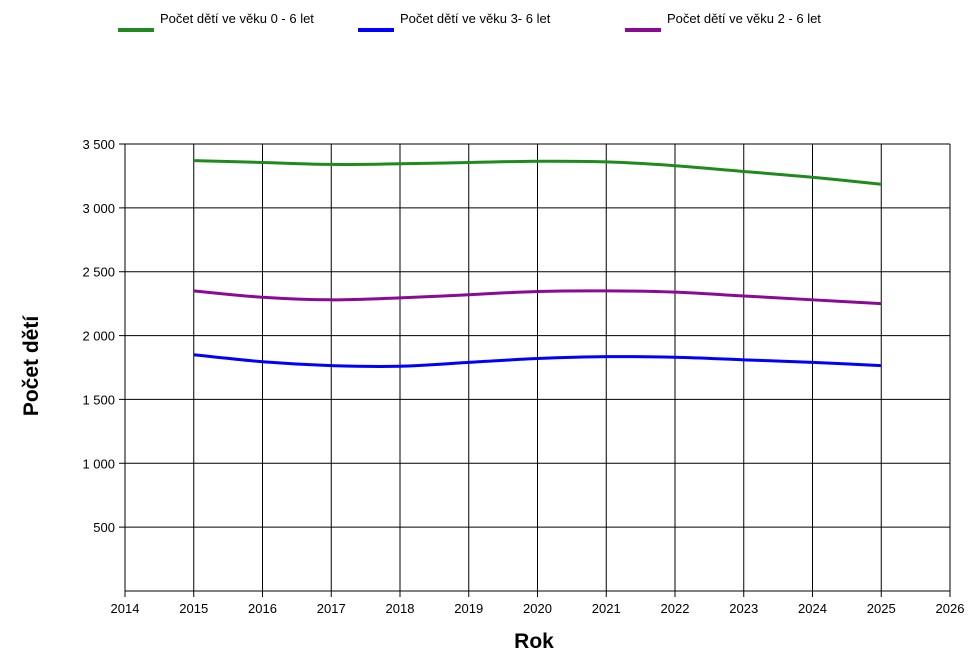 The image size is (970, 656). I want to click on x-tick-label-2023: 2023, so click(743, 608).